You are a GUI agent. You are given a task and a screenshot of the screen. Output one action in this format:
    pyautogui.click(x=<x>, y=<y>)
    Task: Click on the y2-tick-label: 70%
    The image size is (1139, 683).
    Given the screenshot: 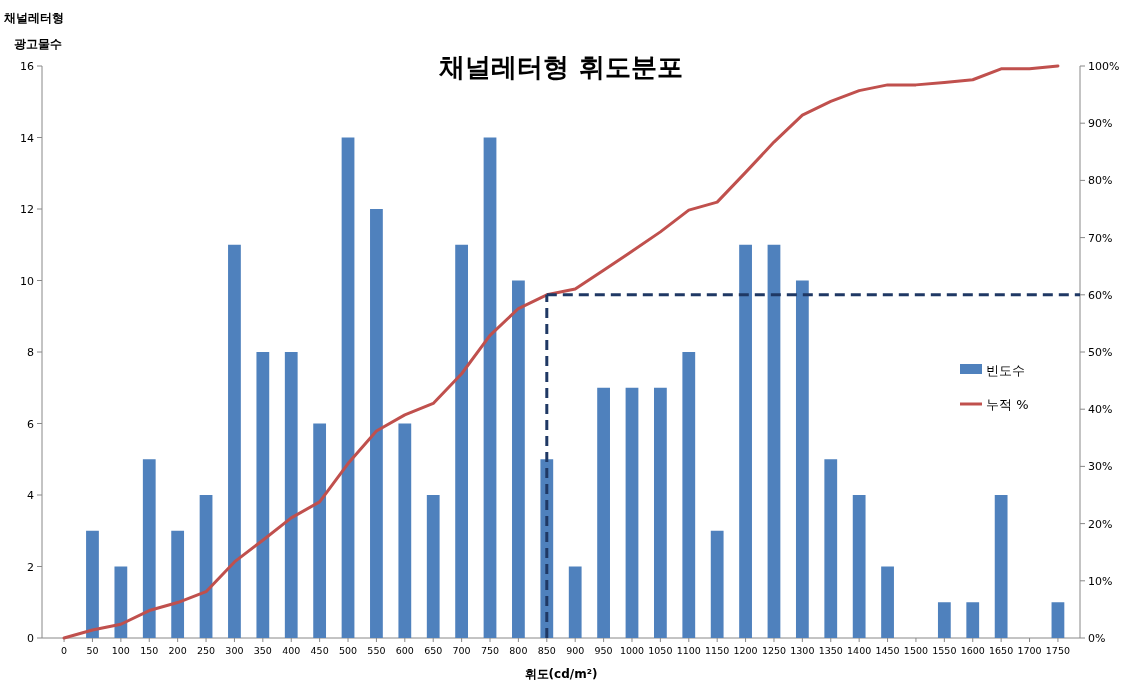 What is the action you would take?
    pyautogui.click(x=1100, y=238)
    